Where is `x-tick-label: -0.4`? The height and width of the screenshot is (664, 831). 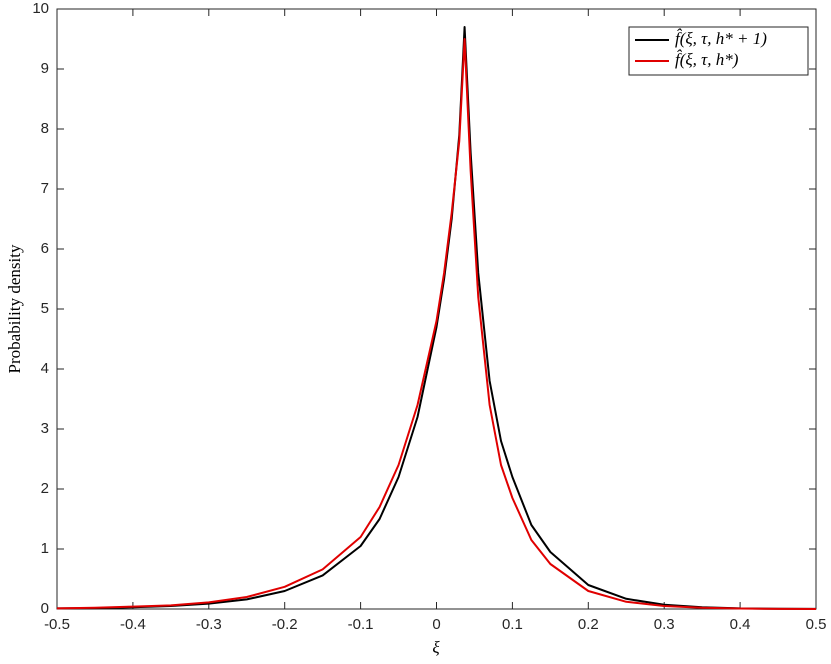 x-tick-label: -0.4 is located at coordinates (133, 624).